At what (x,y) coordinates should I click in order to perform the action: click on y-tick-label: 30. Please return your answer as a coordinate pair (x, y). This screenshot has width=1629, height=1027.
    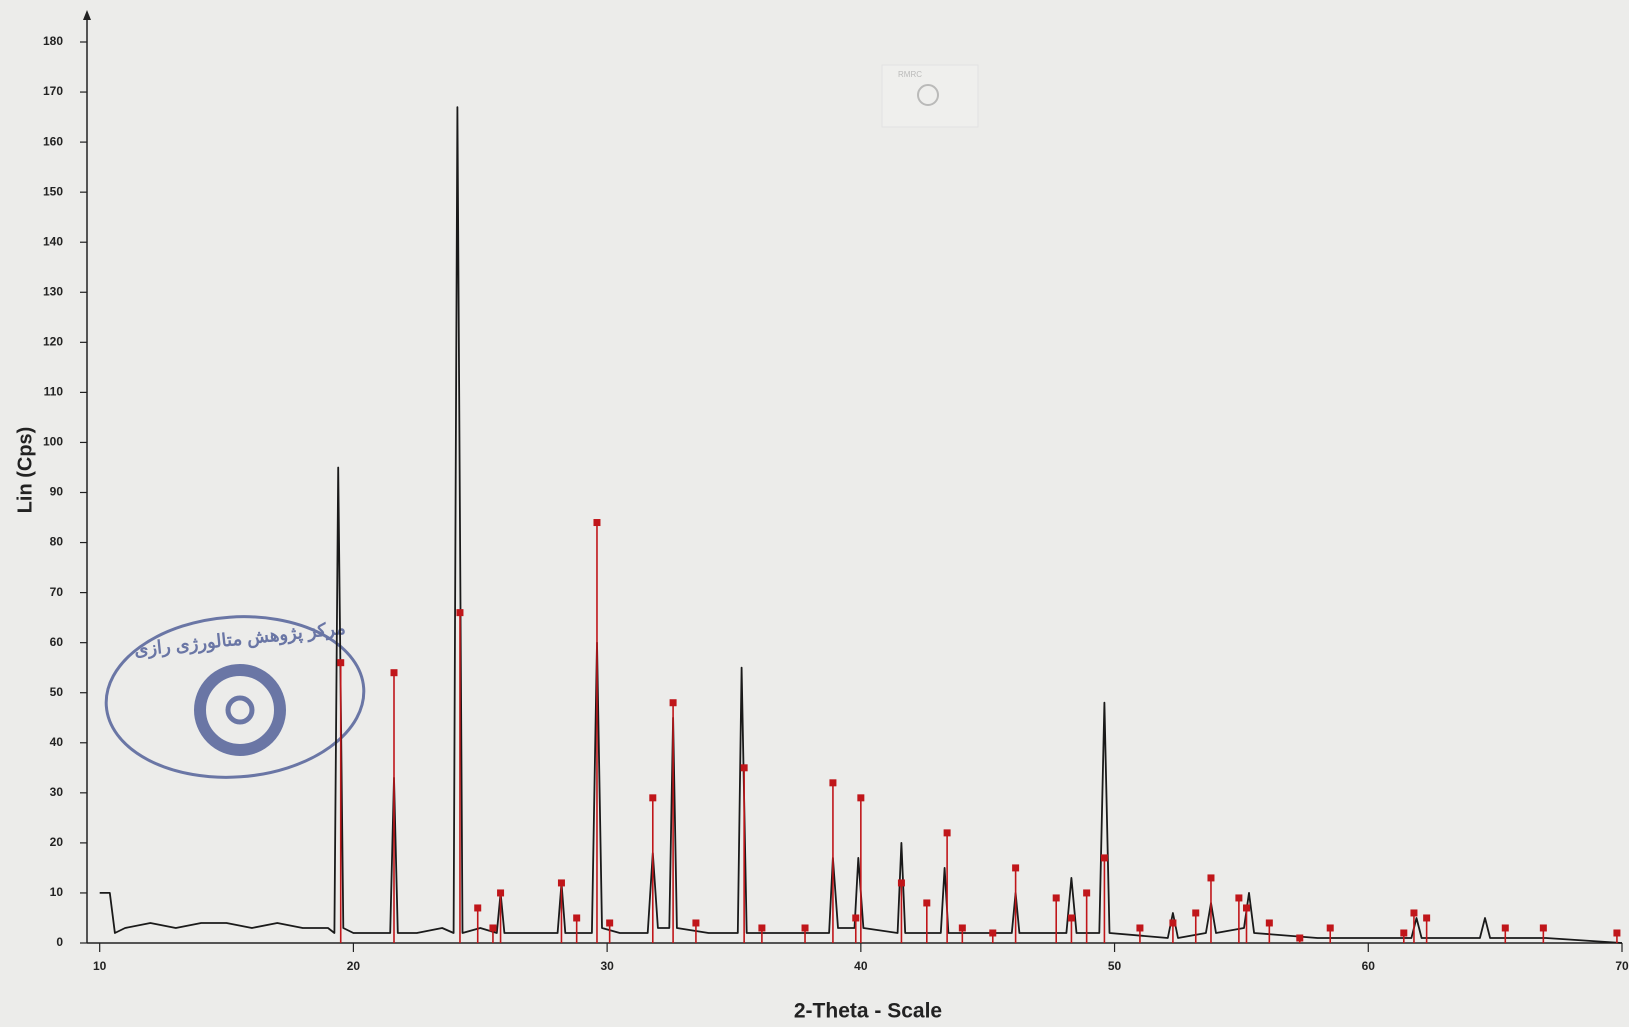
    Looking at the image, I should click on (57, 792).